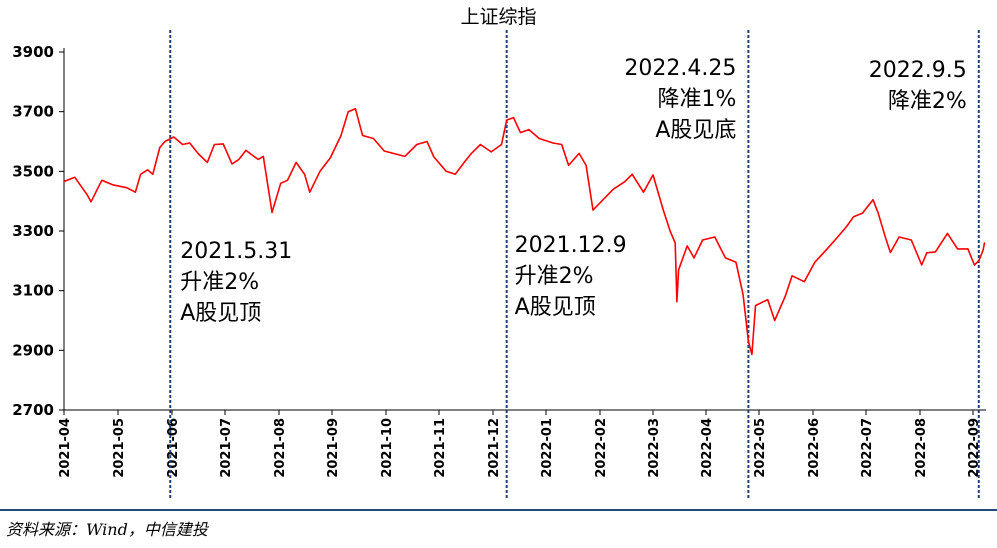 This screenshot has height=548, width=997. Describe the element at coordinates (927, 101) in the screenshot. I see `annotation-text: 降准2%` at that location.